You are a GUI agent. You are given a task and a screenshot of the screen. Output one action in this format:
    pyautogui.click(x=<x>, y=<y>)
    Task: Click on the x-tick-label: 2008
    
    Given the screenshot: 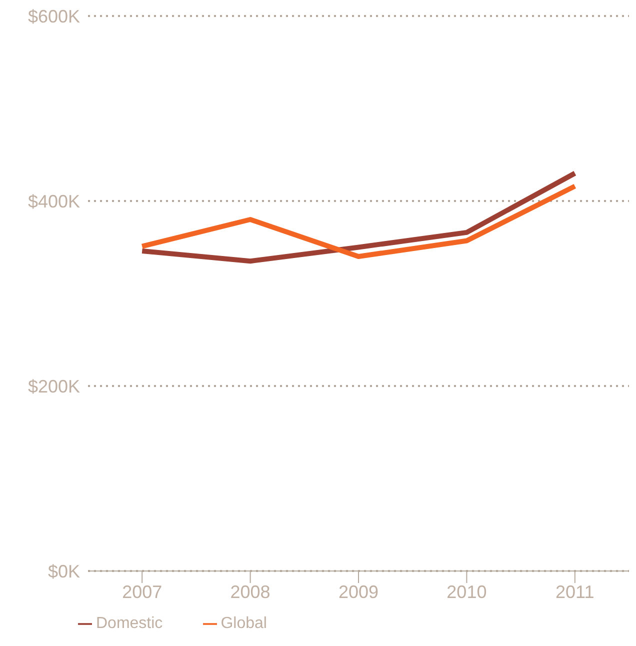 What is the action you would take?
    pyautogui.click(x=250, y=592)
    